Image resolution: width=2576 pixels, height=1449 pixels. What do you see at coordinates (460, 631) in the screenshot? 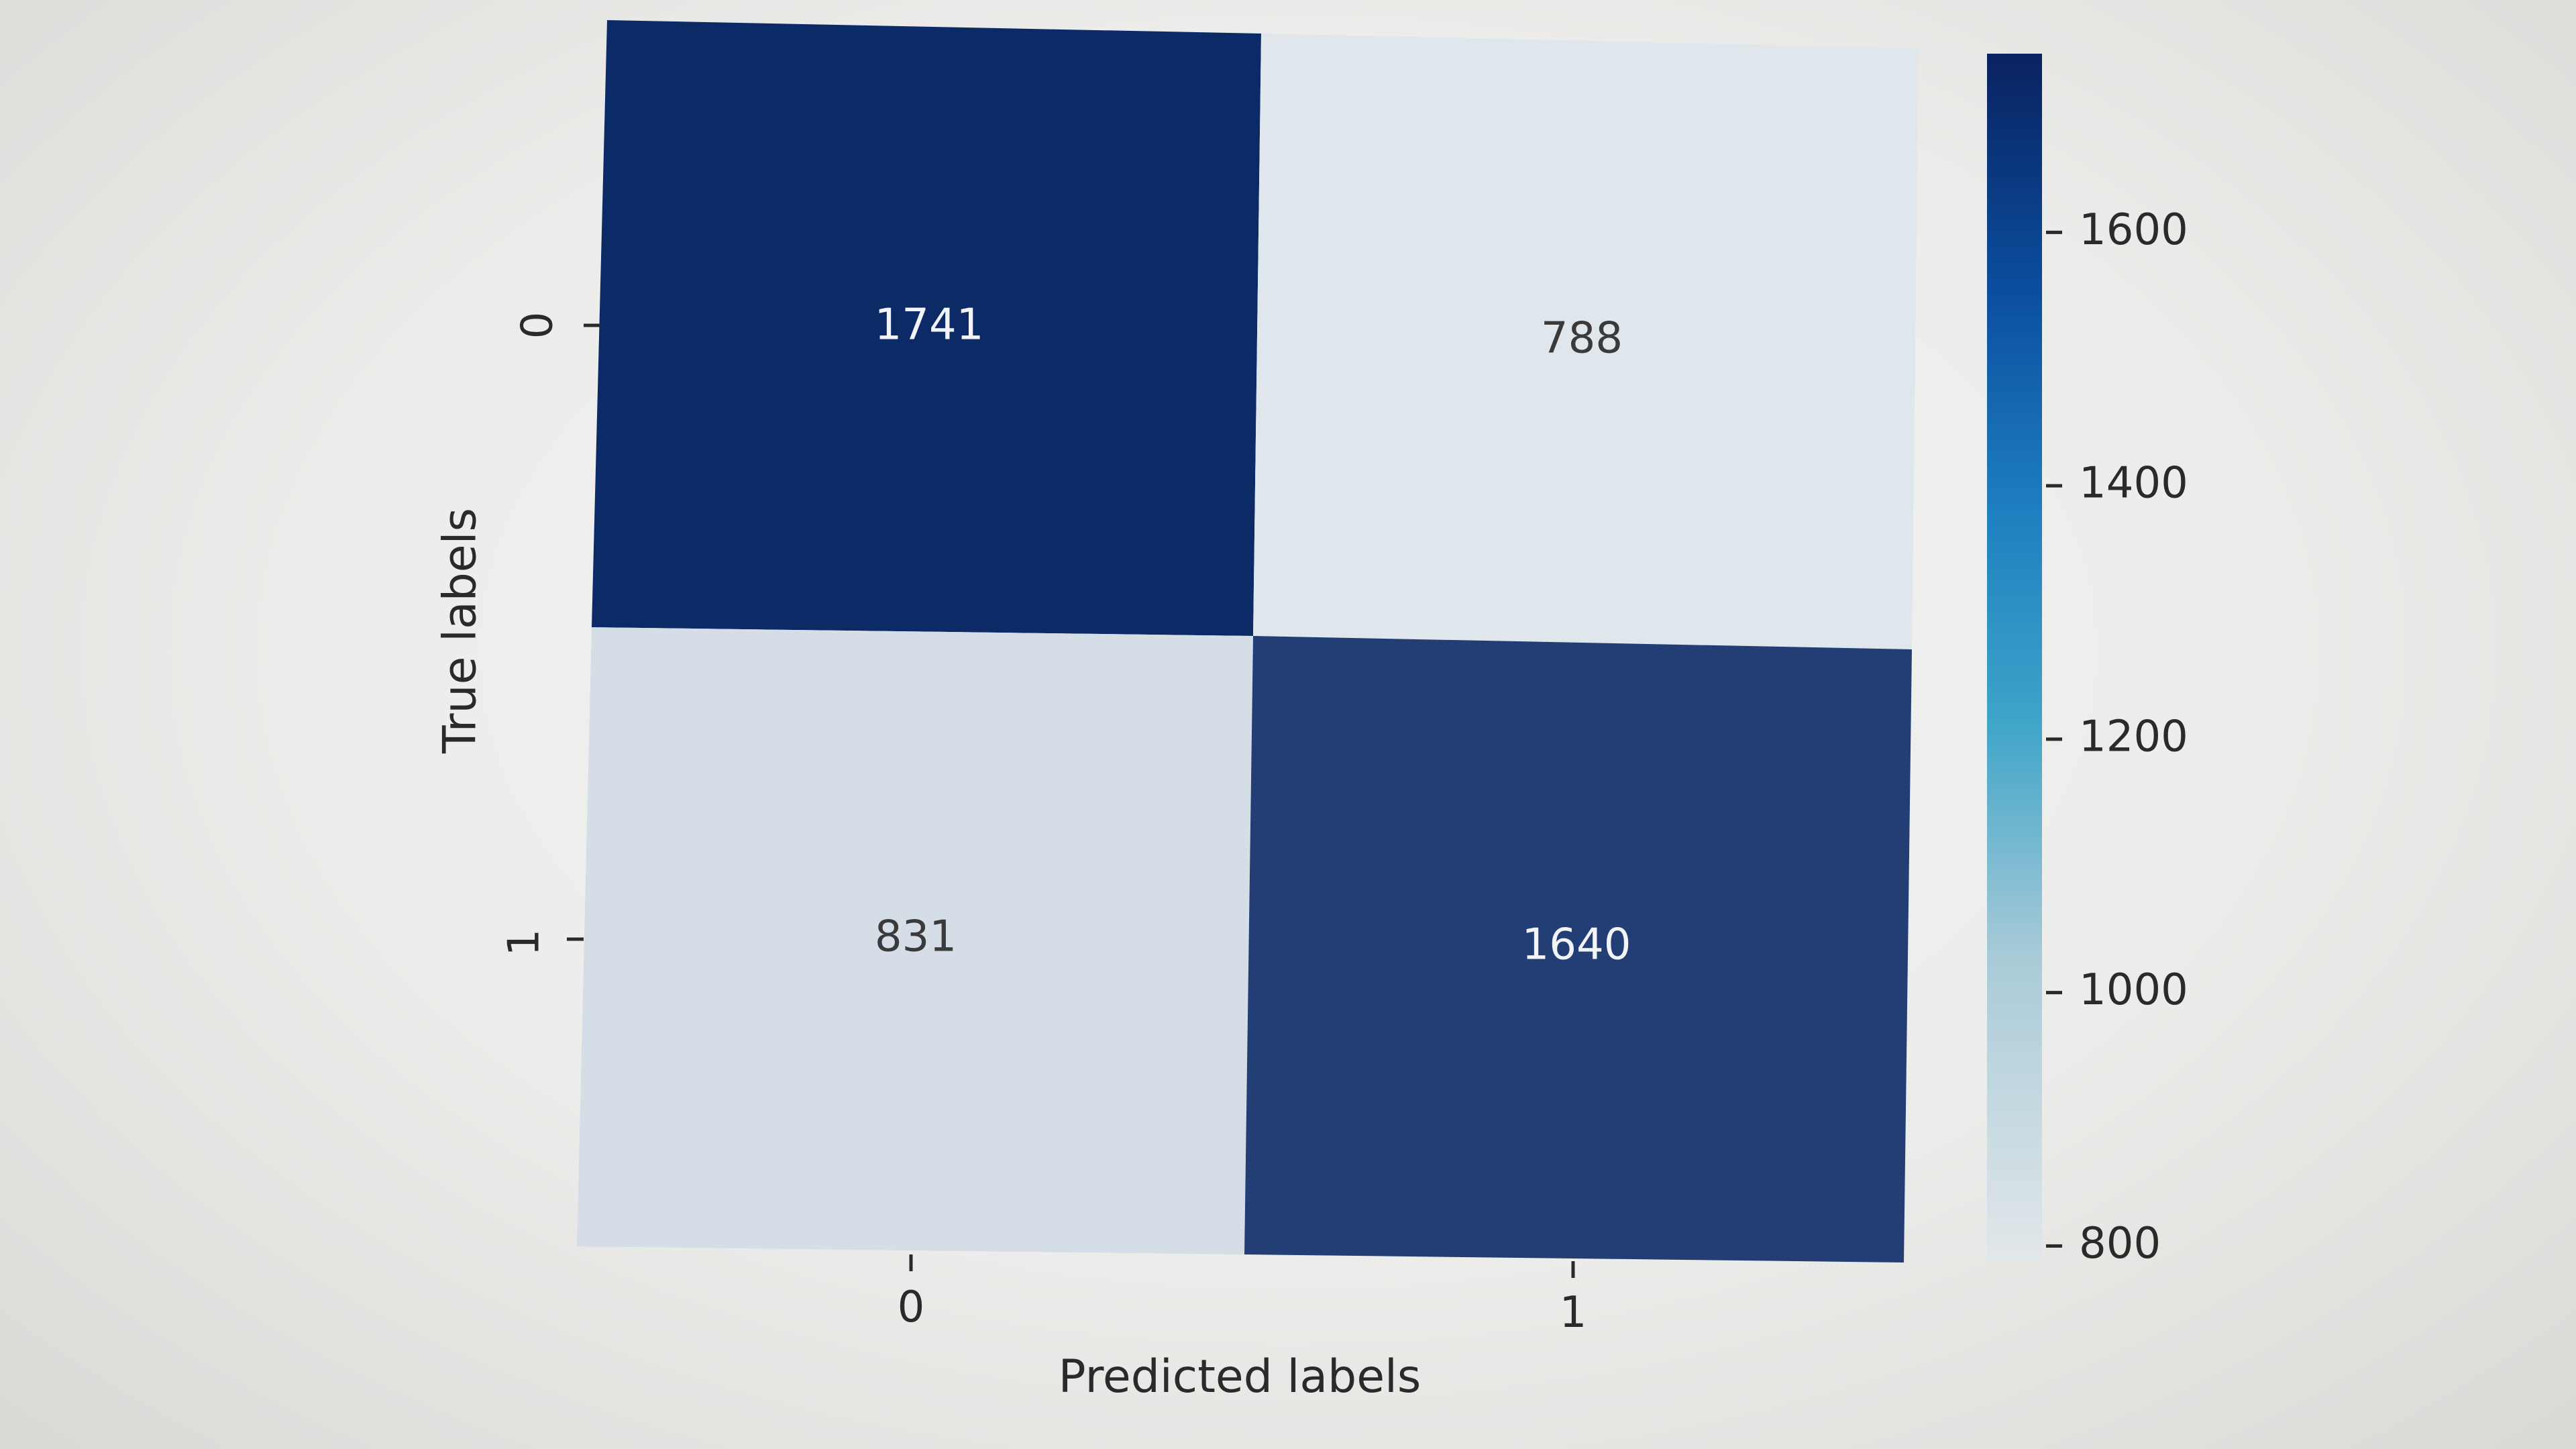
I see `y-axis-title: True labels` at bounding box center [460, 631].